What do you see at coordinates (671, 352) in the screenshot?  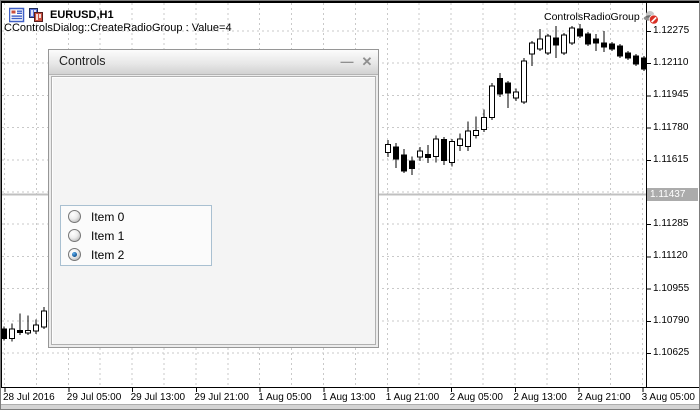 I see `price-label: 1.10625` at bounding box center [671, 352].